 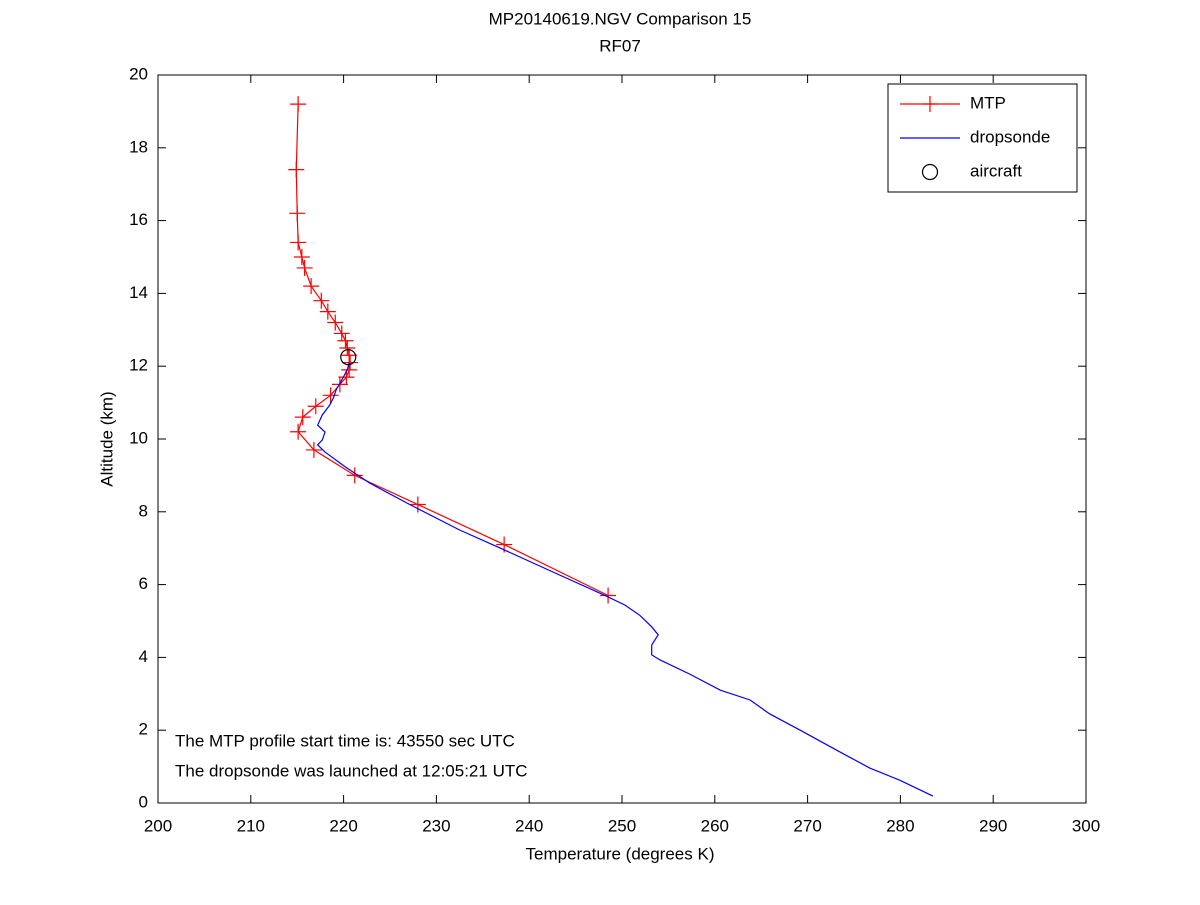 I want to click on legend-label: aircraft, so click(x=996, y=170).